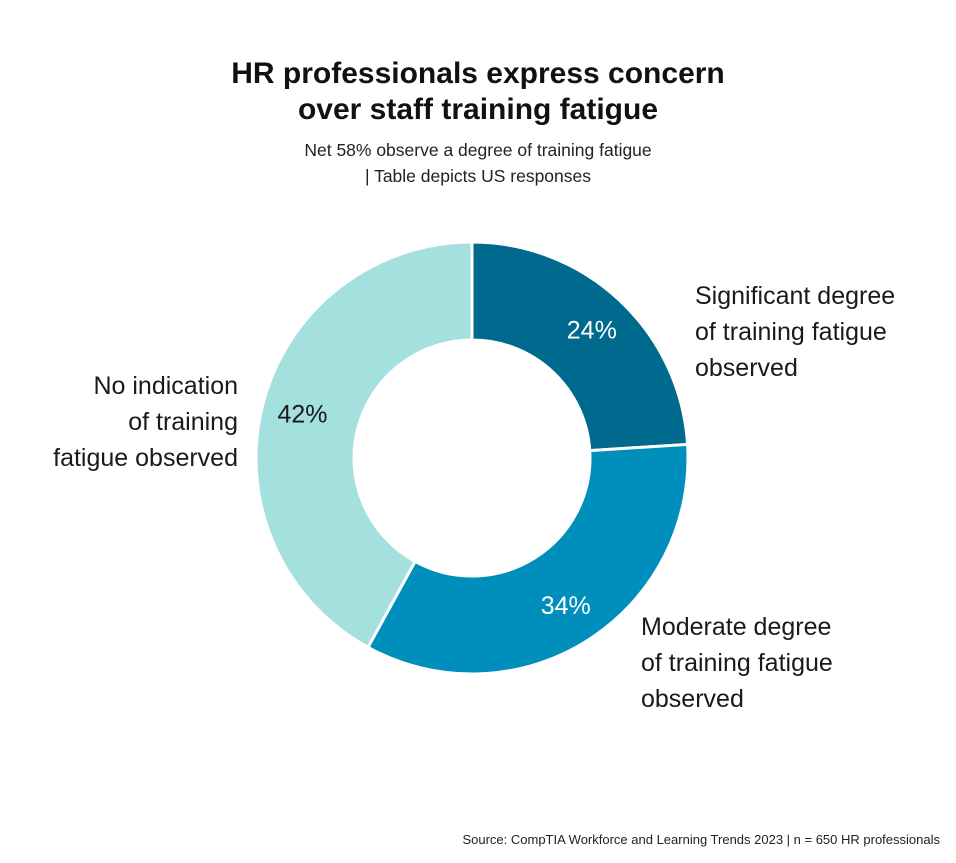 The width and height of the screenshot is (956, 863). Describe the element at coordinates (580, 346) in the screenshot. I see `donut-slice-significant` at that location.